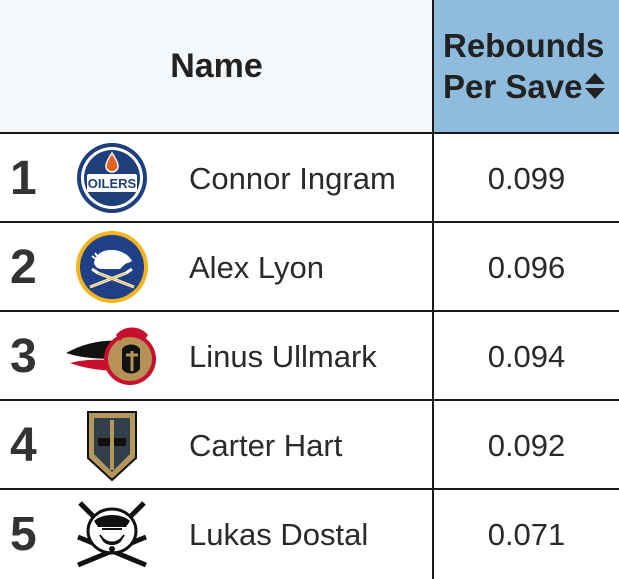 The image size is (619, 579). I want to click on stat-column-label-line2: Per Save, so click(513, 86).